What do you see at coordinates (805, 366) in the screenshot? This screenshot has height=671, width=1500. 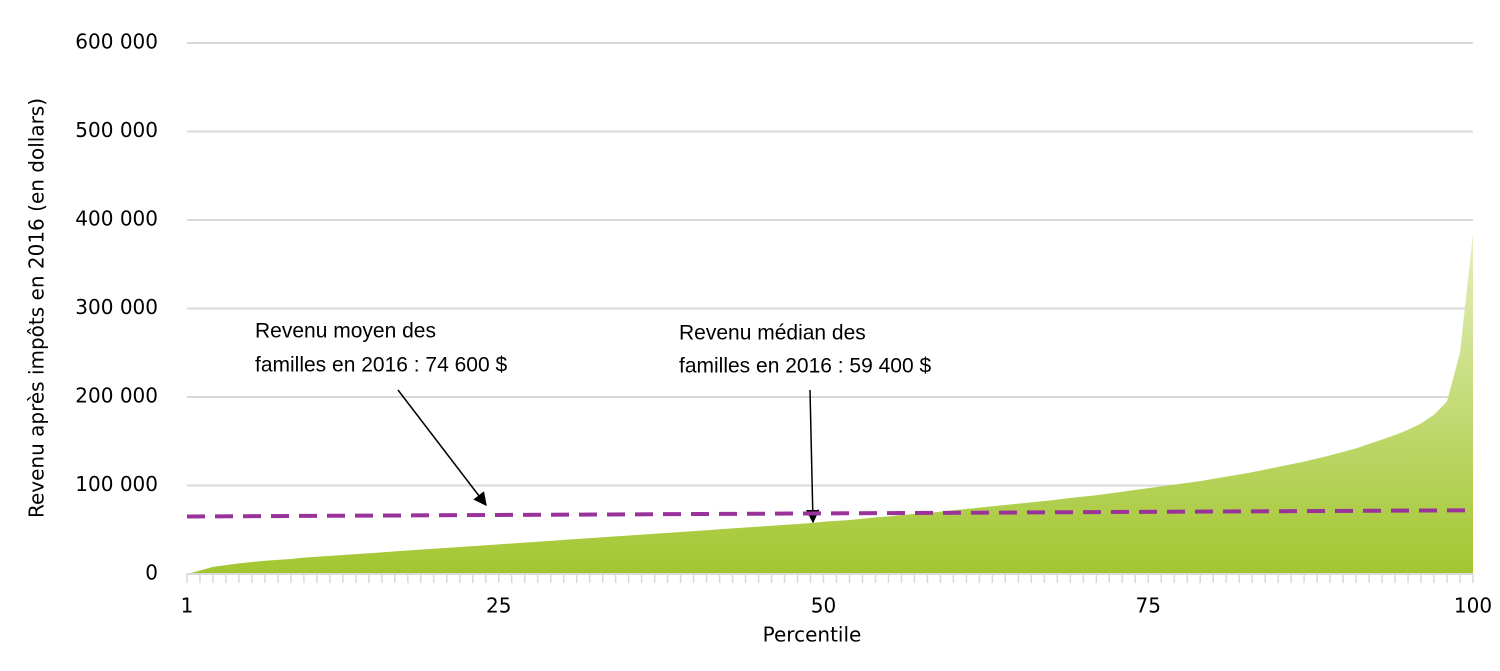 I see `annotation: familles en 2016 : 59 400 $` at bounding box center [805, 366].